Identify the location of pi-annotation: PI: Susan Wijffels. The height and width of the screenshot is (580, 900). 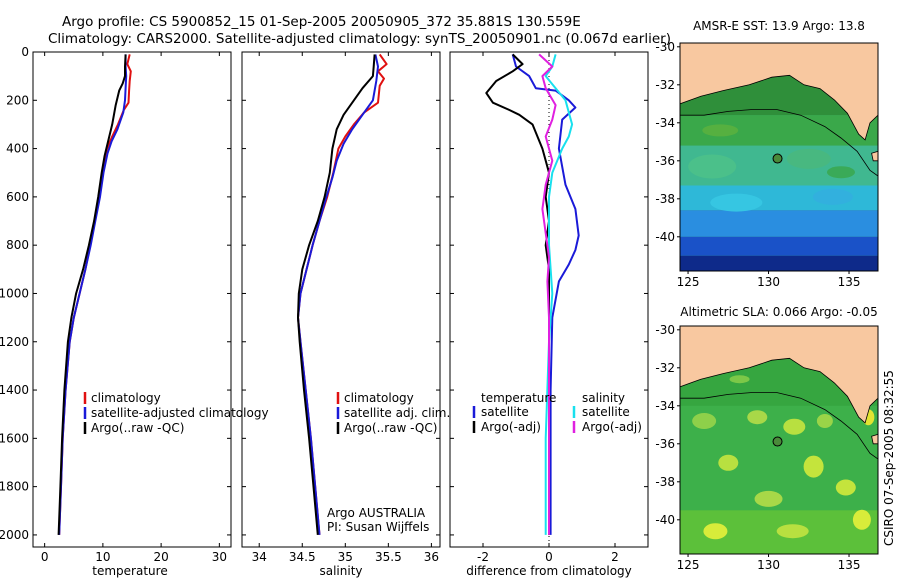
(378, 527).